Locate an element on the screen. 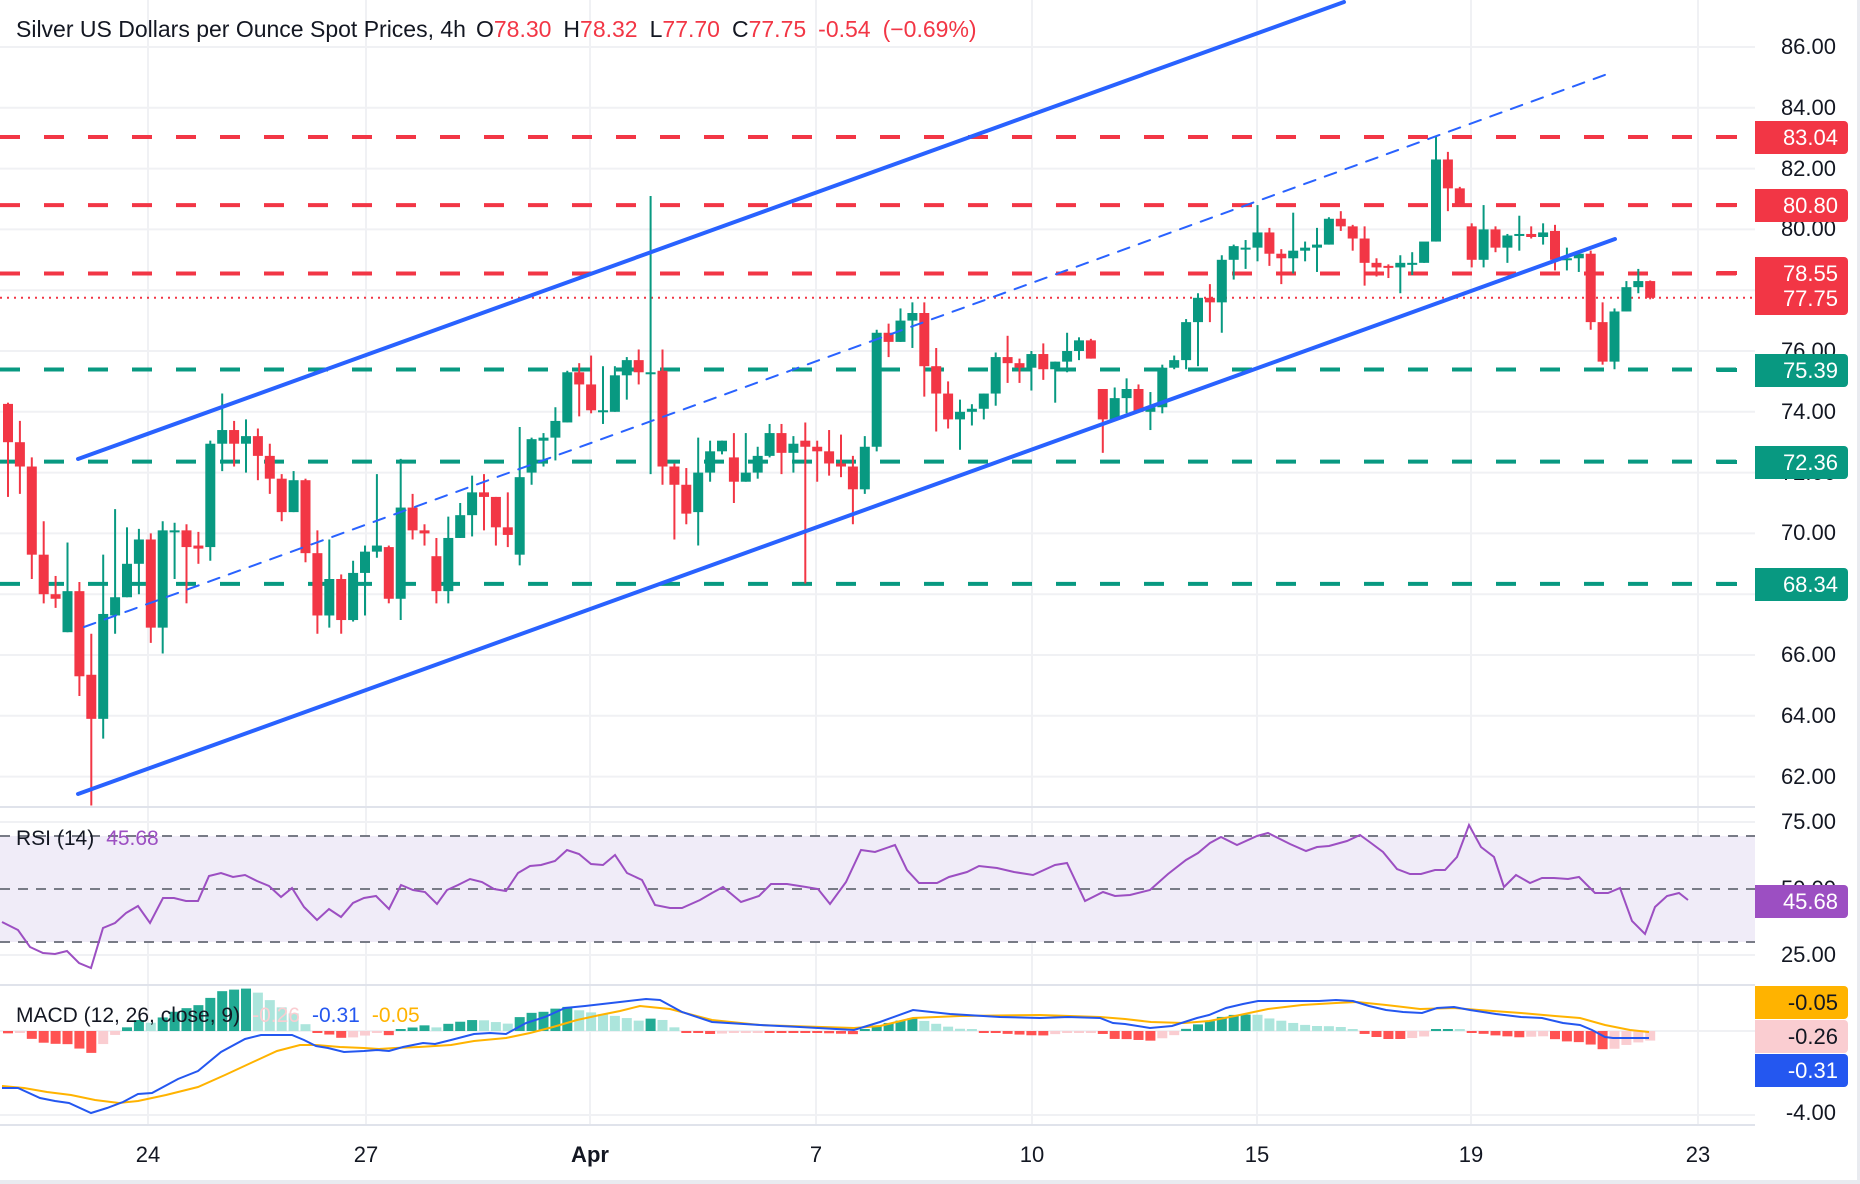  rsi-label: RSI (14) is located at coordinates (55, 838).